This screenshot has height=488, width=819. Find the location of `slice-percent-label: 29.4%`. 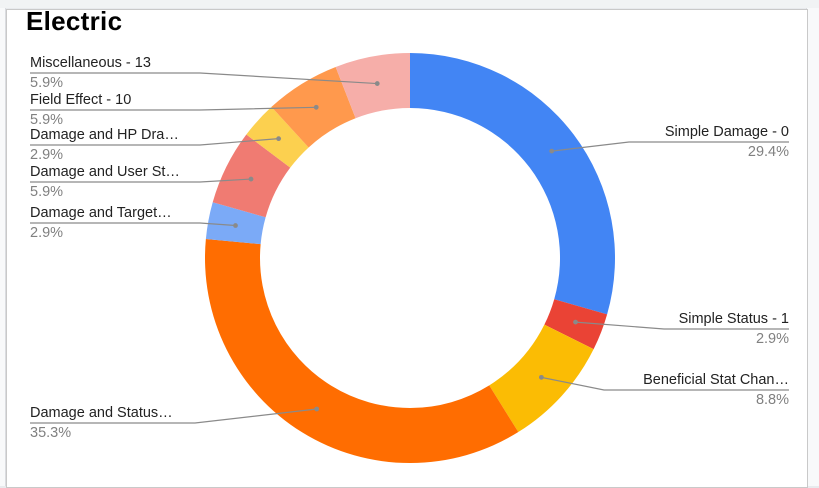

slice-percent-label: 29.4% is located at coordinates (768, 152).